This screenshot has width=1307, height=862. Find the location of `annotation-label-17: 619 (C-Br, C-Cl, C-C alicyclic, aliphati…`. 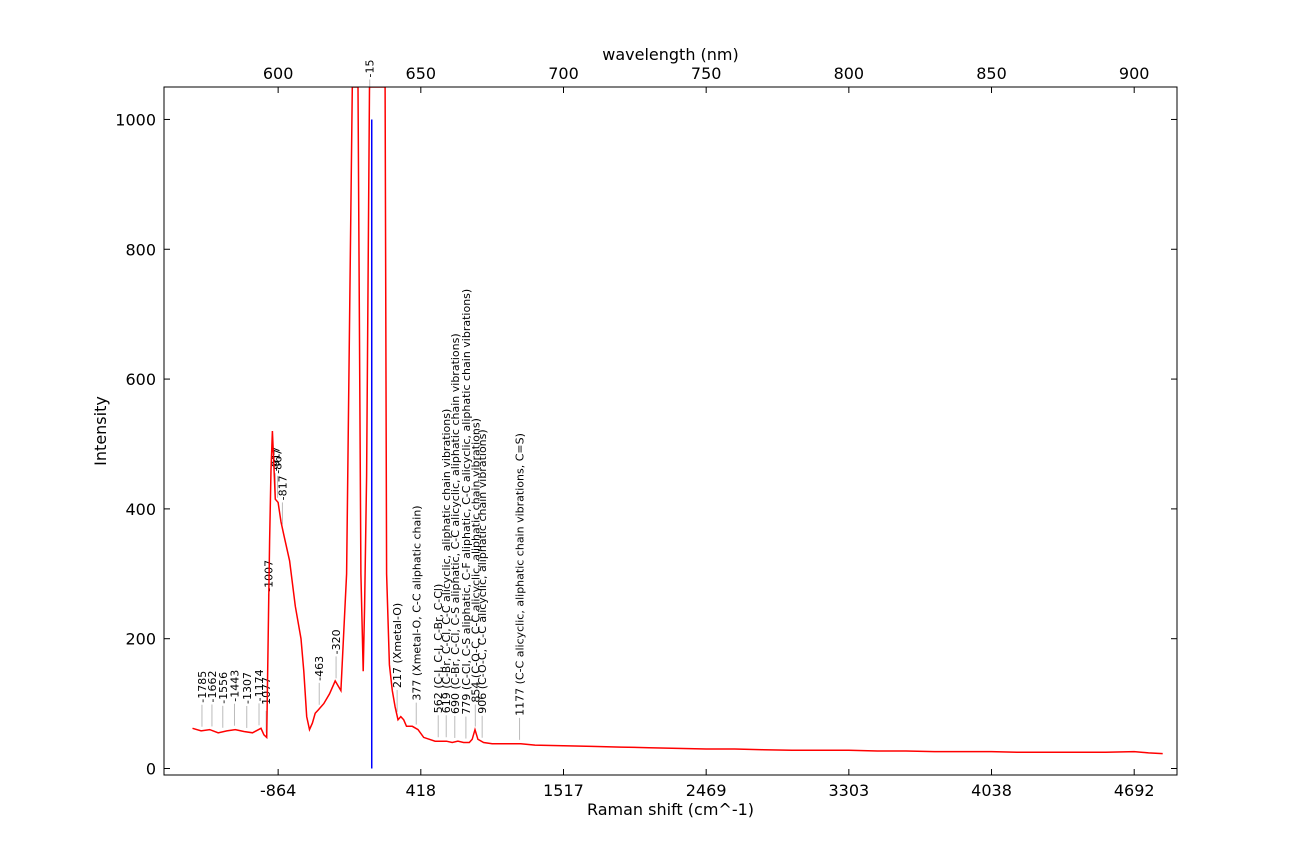

annotation-label-17: 619 (C-Br, C-Cl, C-C alicyclic, aliphati… is located at coordinates (446, 561).